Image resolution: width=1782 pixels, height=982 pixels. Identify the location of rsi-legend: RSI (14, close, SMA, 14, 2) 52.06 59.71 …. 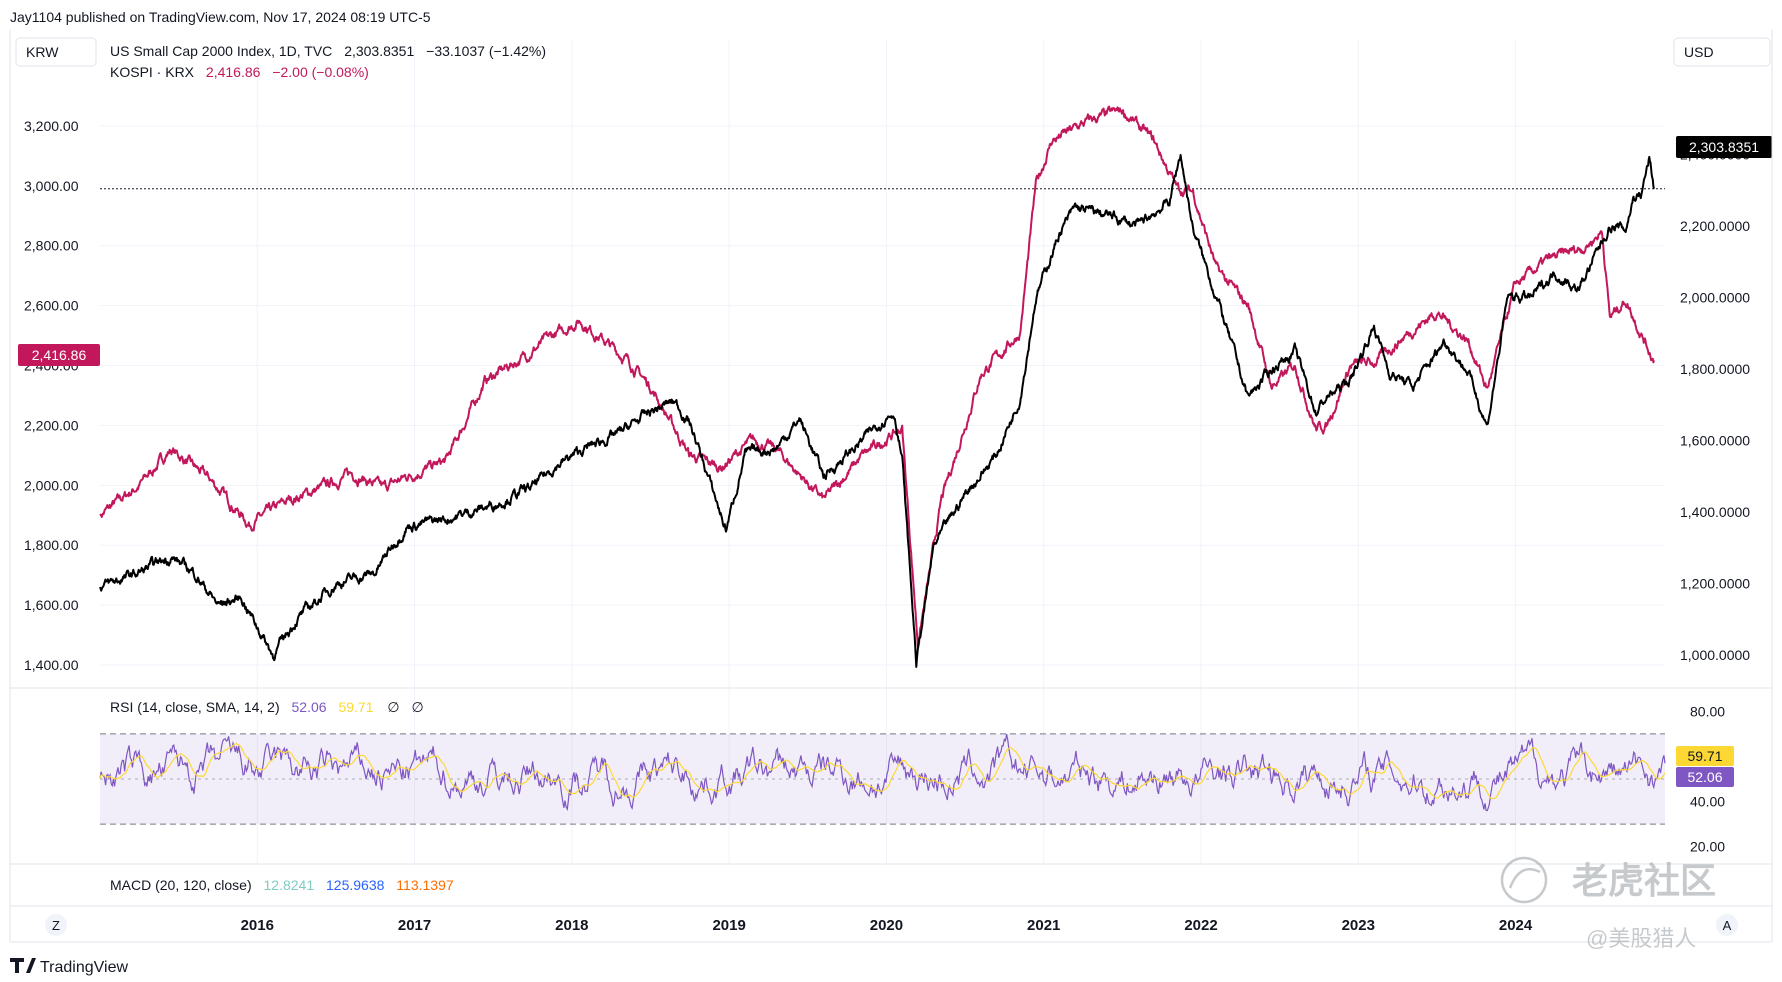
(267, 707).